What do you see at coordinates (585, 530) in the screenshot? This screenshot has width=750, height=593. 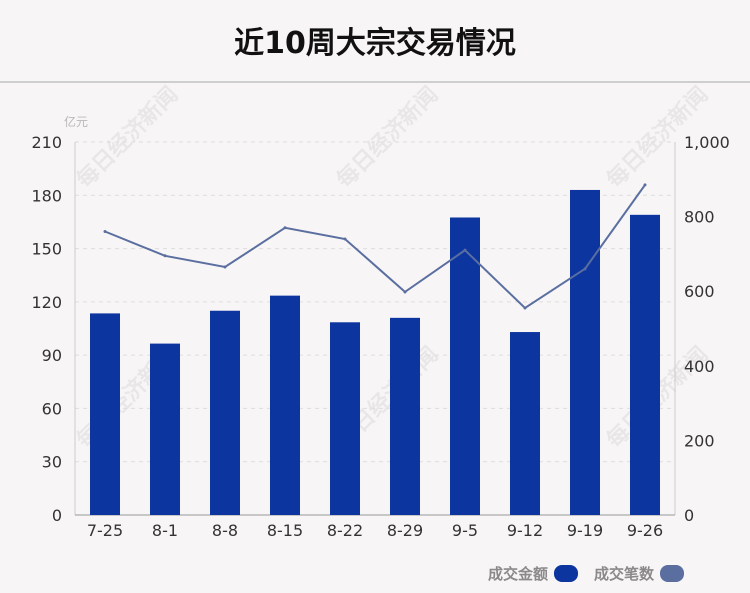 I see `x-tick-label: 9-19` at bounding box center [585, 530].